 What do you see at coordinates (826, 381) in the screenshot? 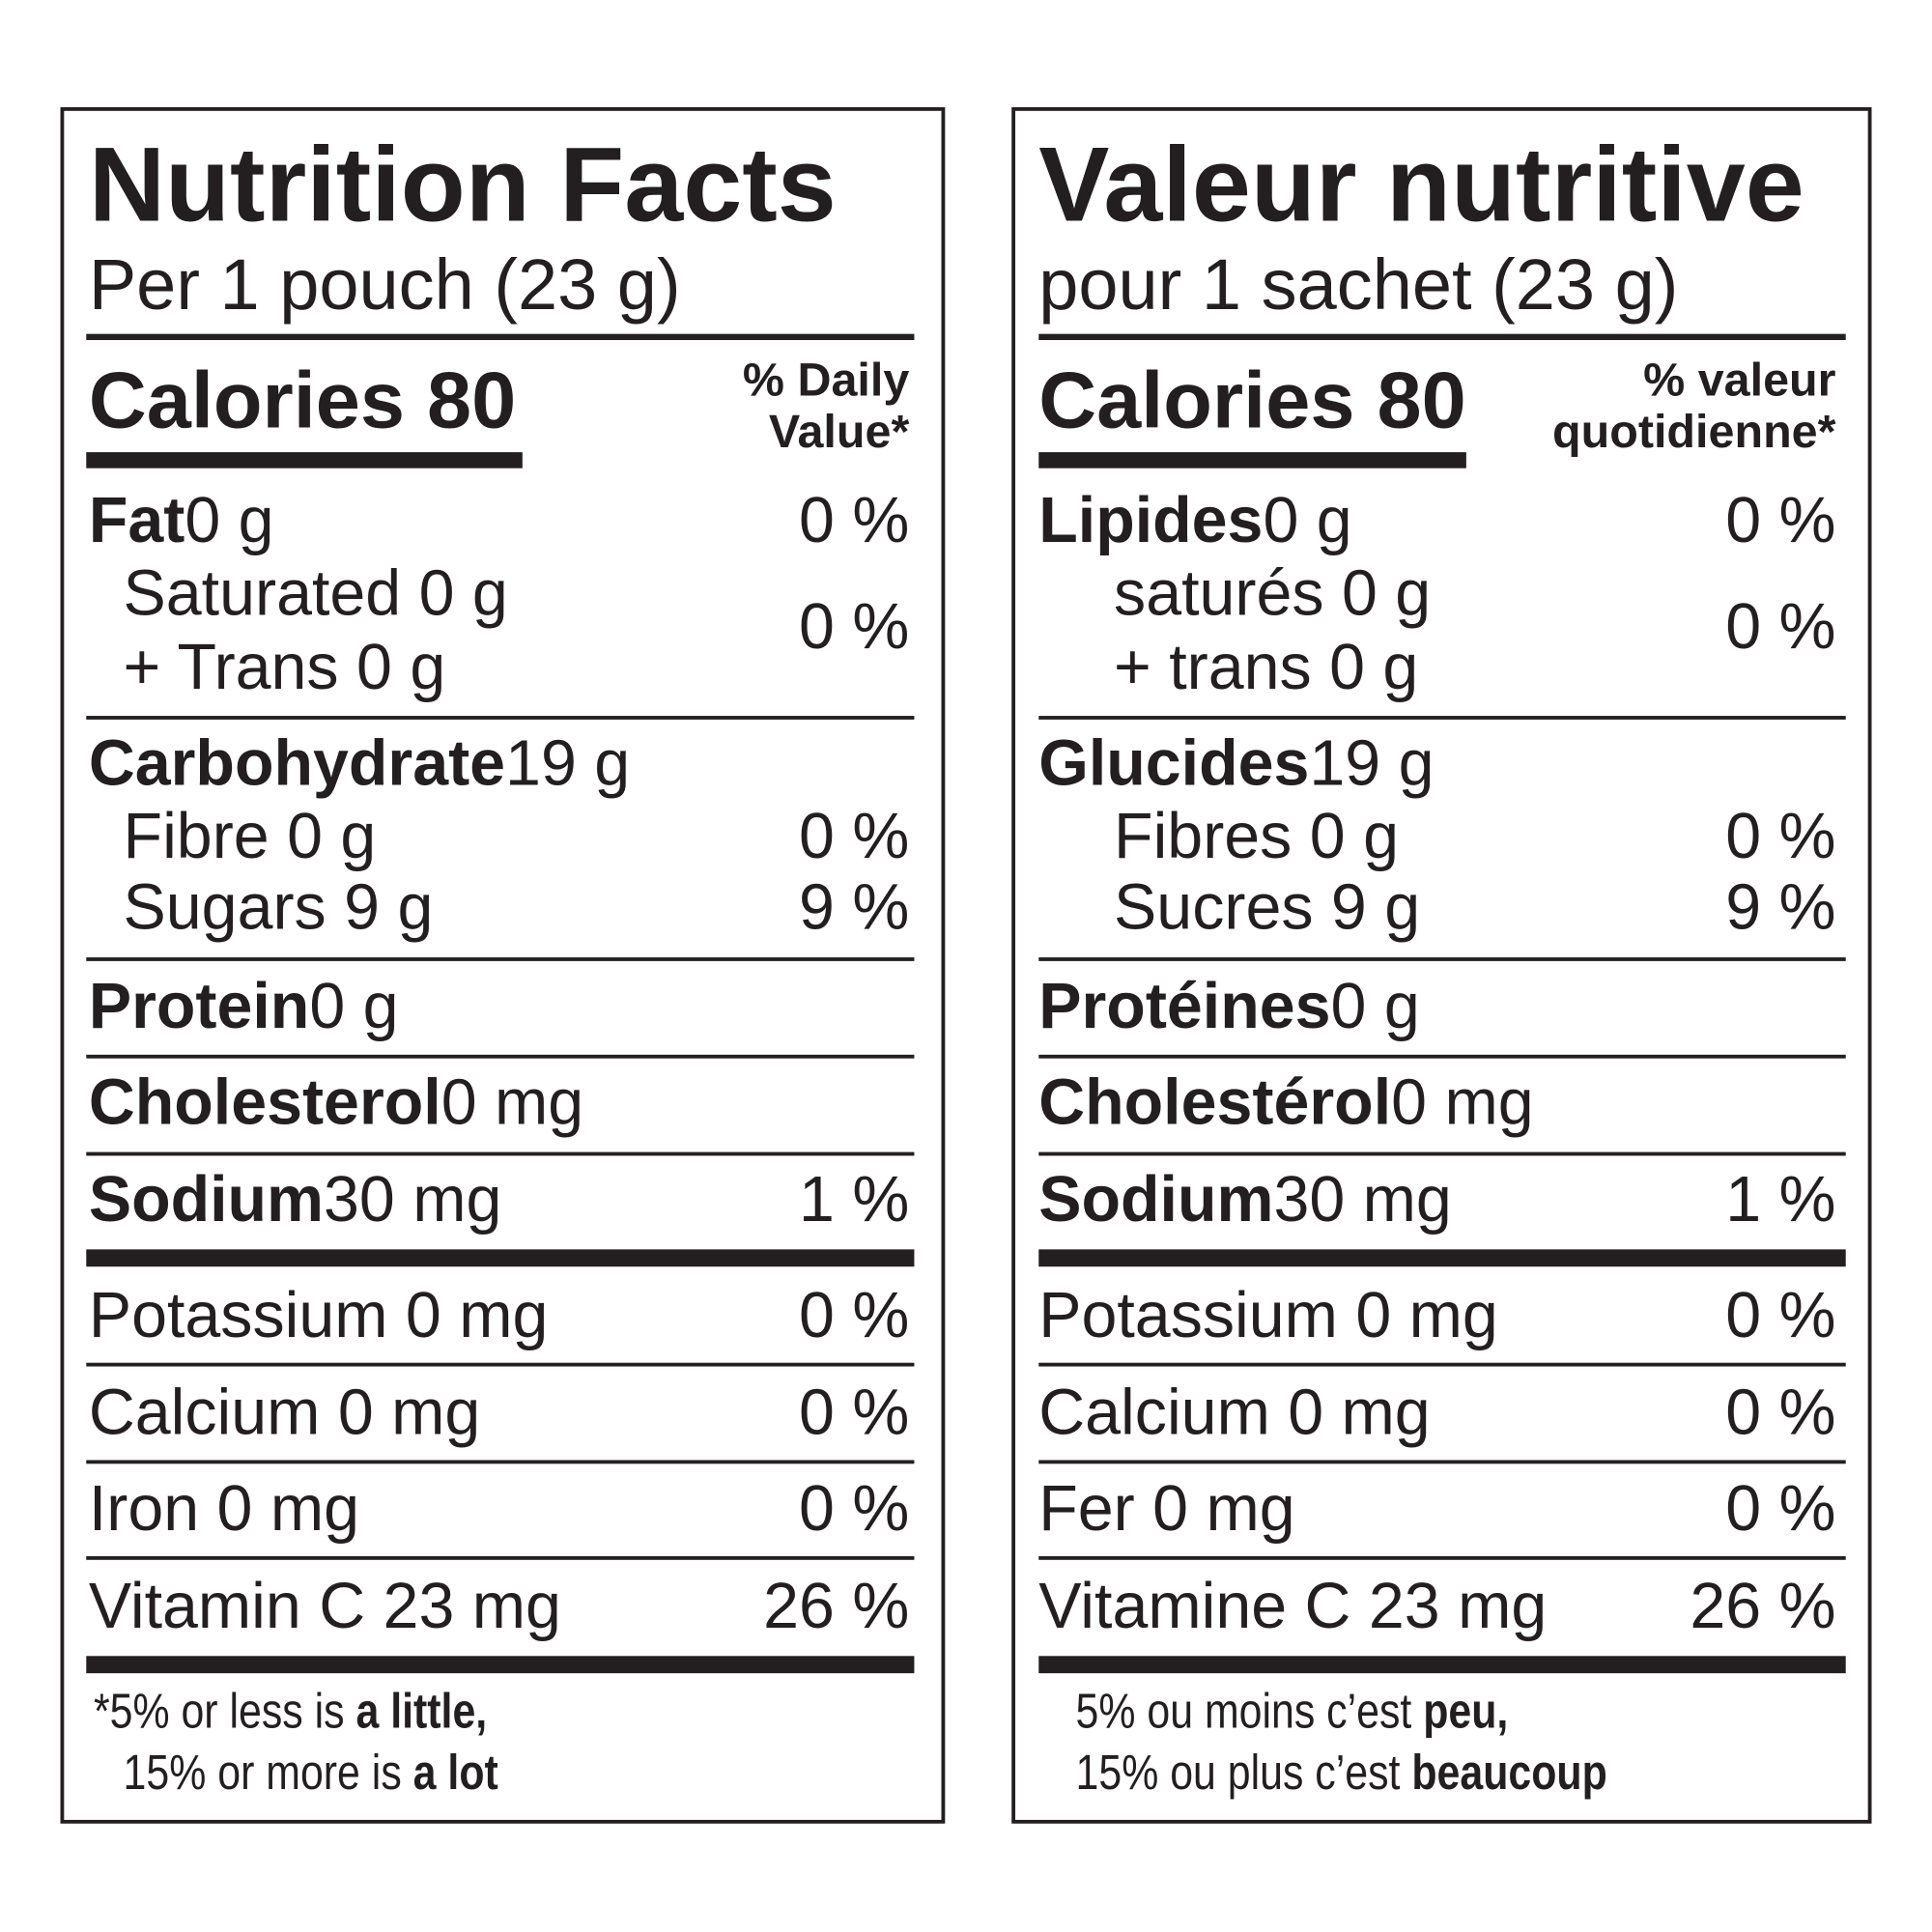
I see `dv-header: % Daily` at bounding box center [826, 381].